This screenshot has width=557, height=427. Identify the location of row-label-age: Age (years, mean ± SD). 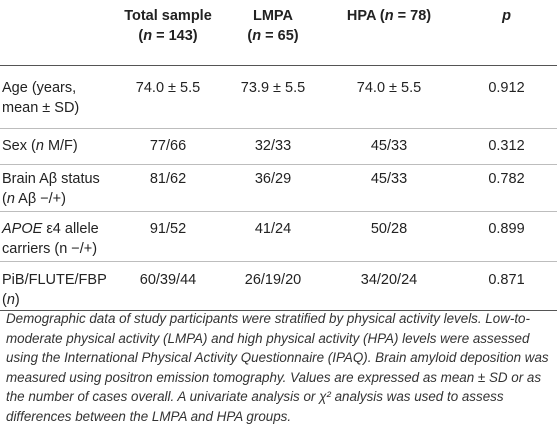
(56, 96).